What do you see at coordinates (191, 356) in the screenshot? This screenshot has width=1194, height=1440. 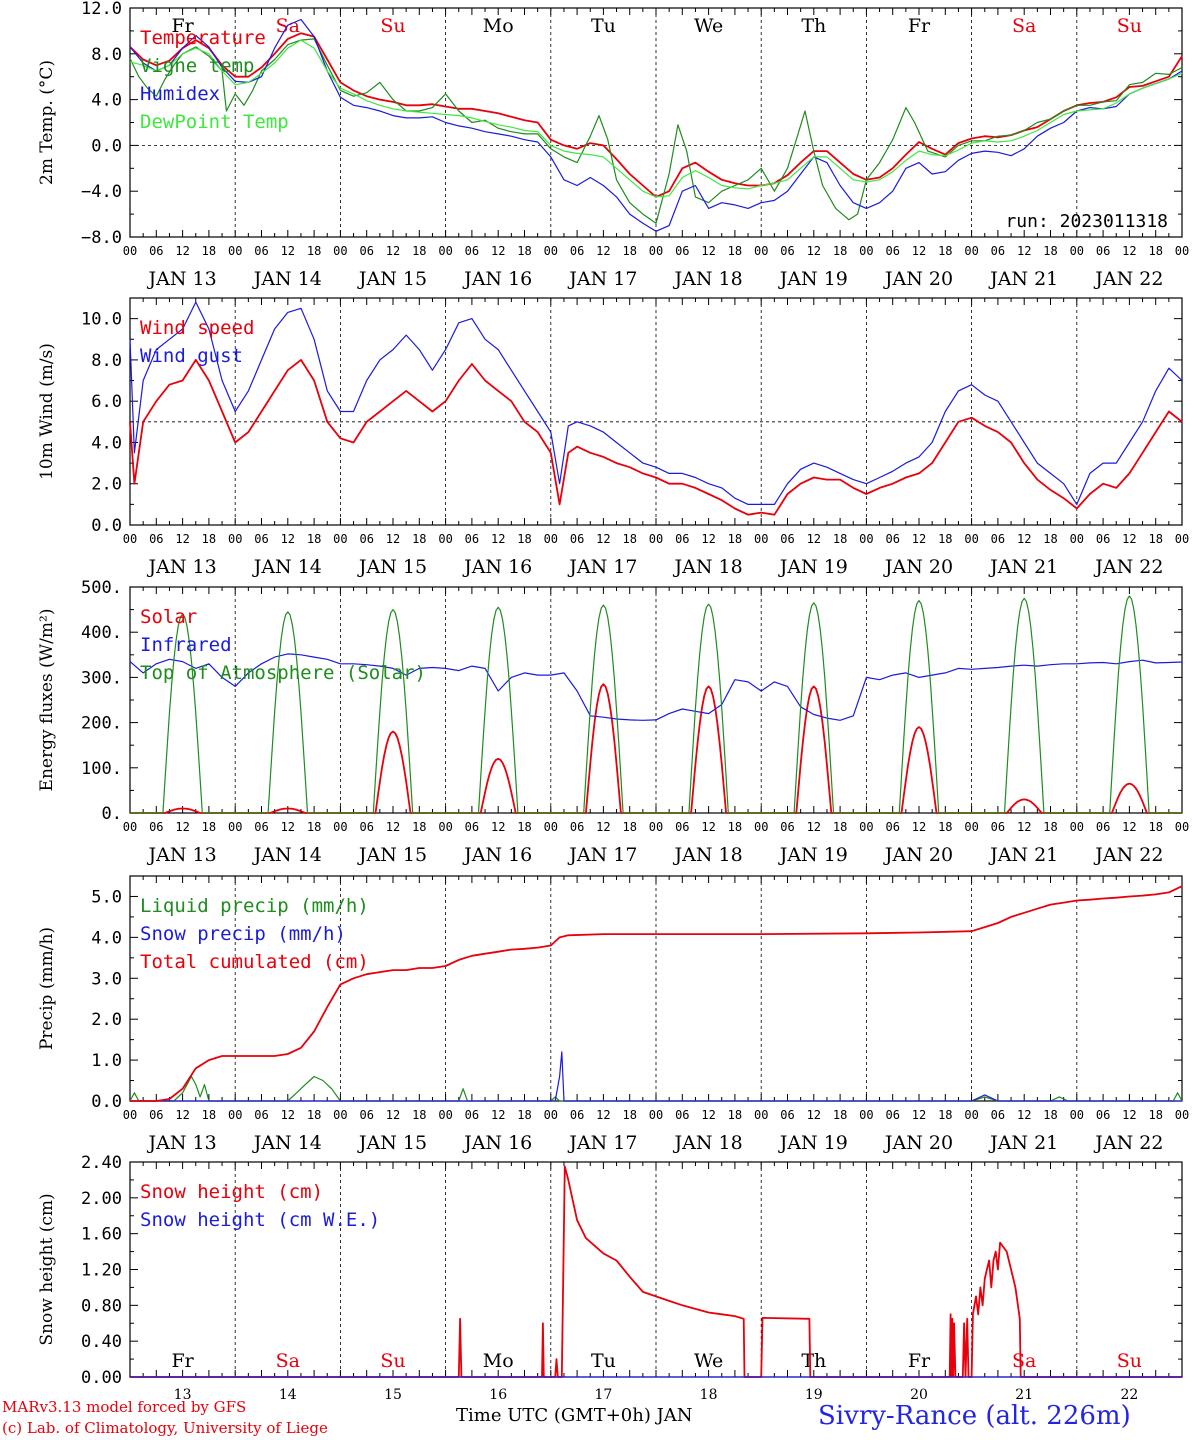 I see `legend-entry: Wind gust` at bounding box center [191, 356].